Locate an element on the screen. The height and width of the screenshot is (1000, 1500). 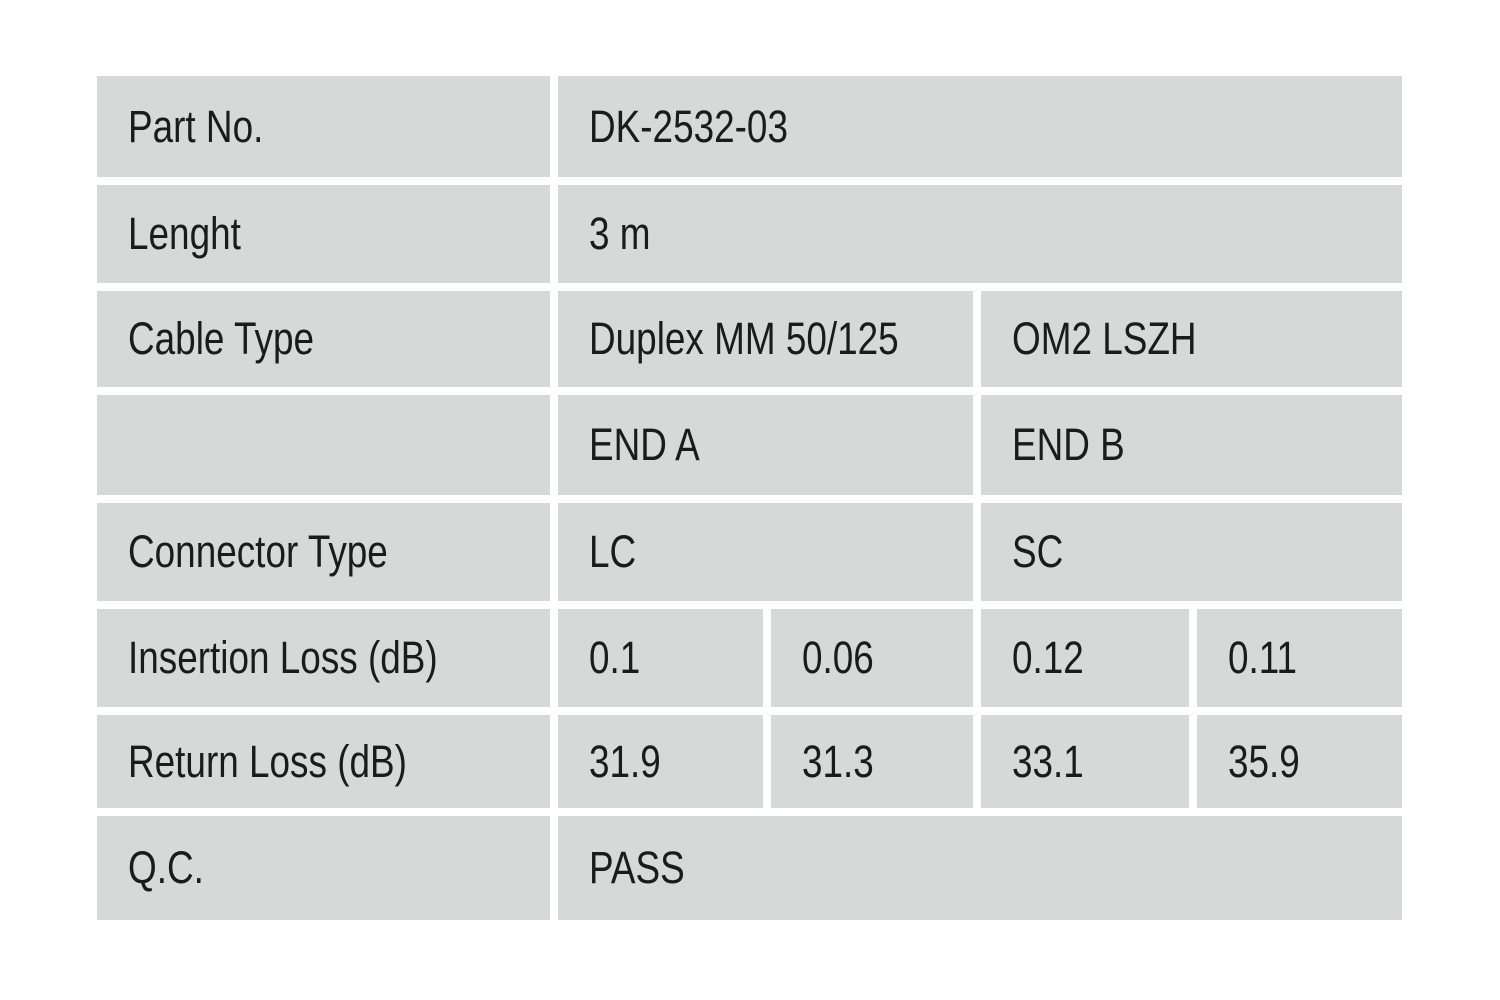
row-qc-label-cell: Q.C. is located at coordinates (323, 868).